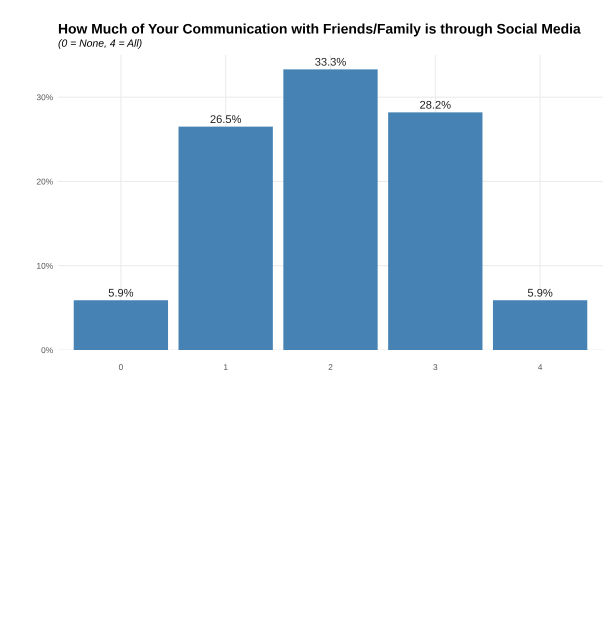 The width and height of the screenshot is (612, 632). What do you see at coordinates (100, 44) in the screenshot?
I see `chart-subtitle: (0 = None, 4 = All)` at bounding box center [100, 44].